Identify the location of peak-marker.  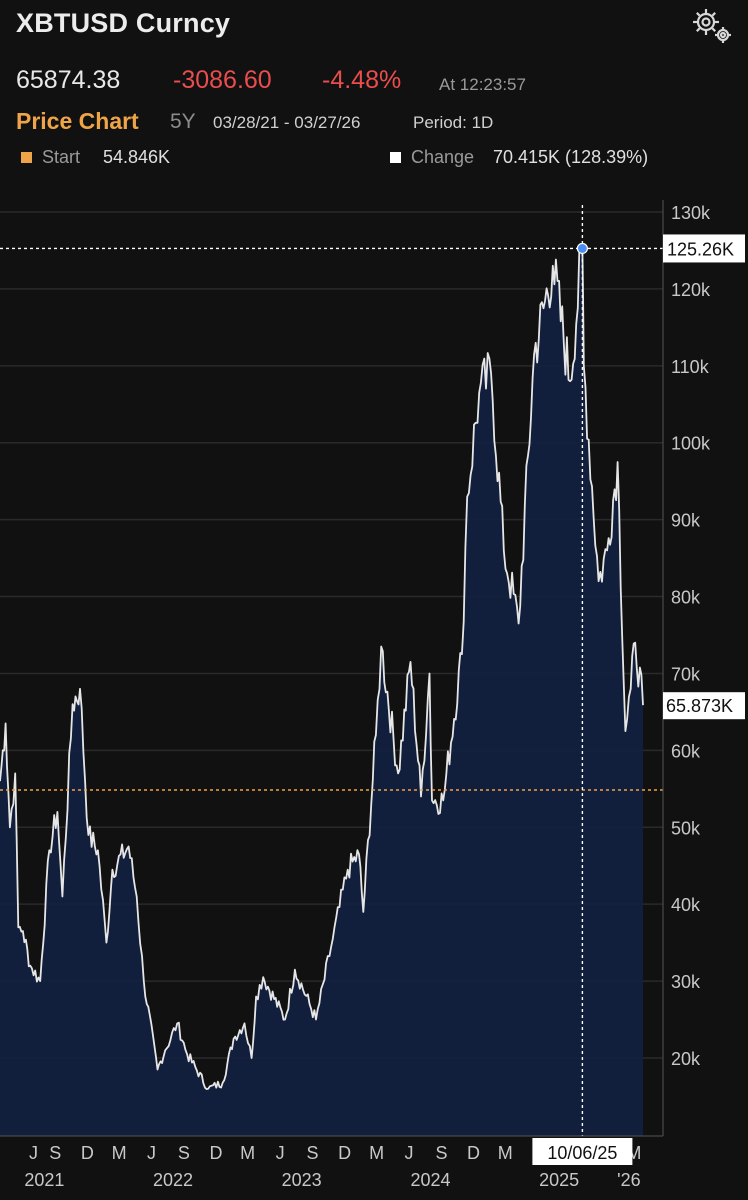
(582, 248).